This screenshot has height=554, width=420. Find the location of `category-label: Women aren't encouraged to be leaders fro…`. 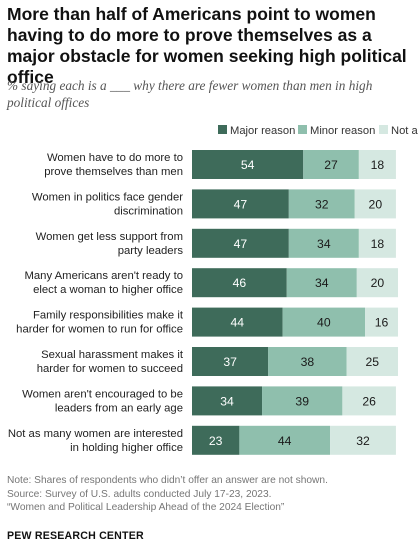

category-label: Women aren't encouraged to be leaders fro… is located at coordinates (102, 401).